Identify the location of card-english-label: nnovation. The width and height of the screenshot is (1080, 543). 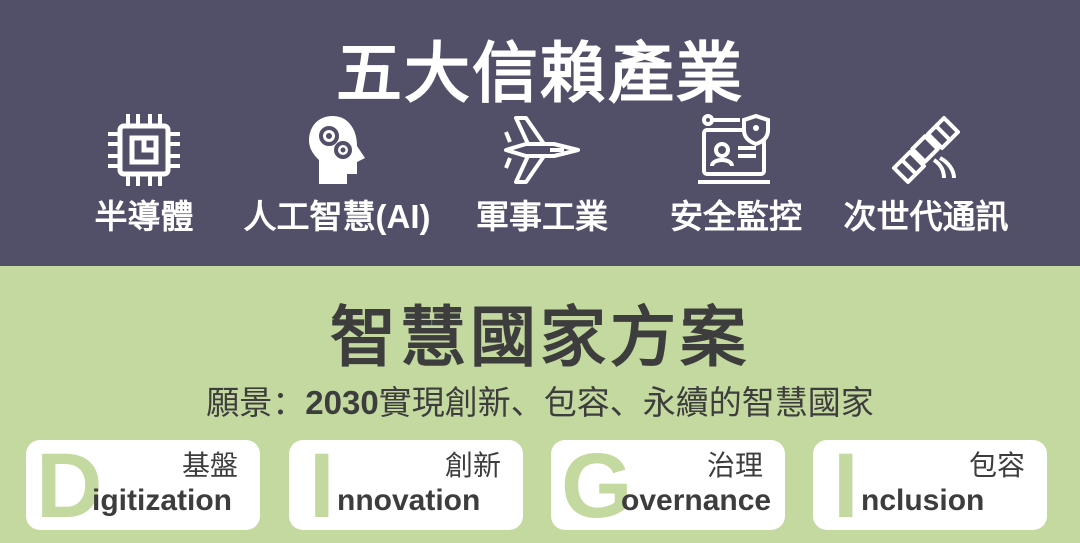
(409, 500).